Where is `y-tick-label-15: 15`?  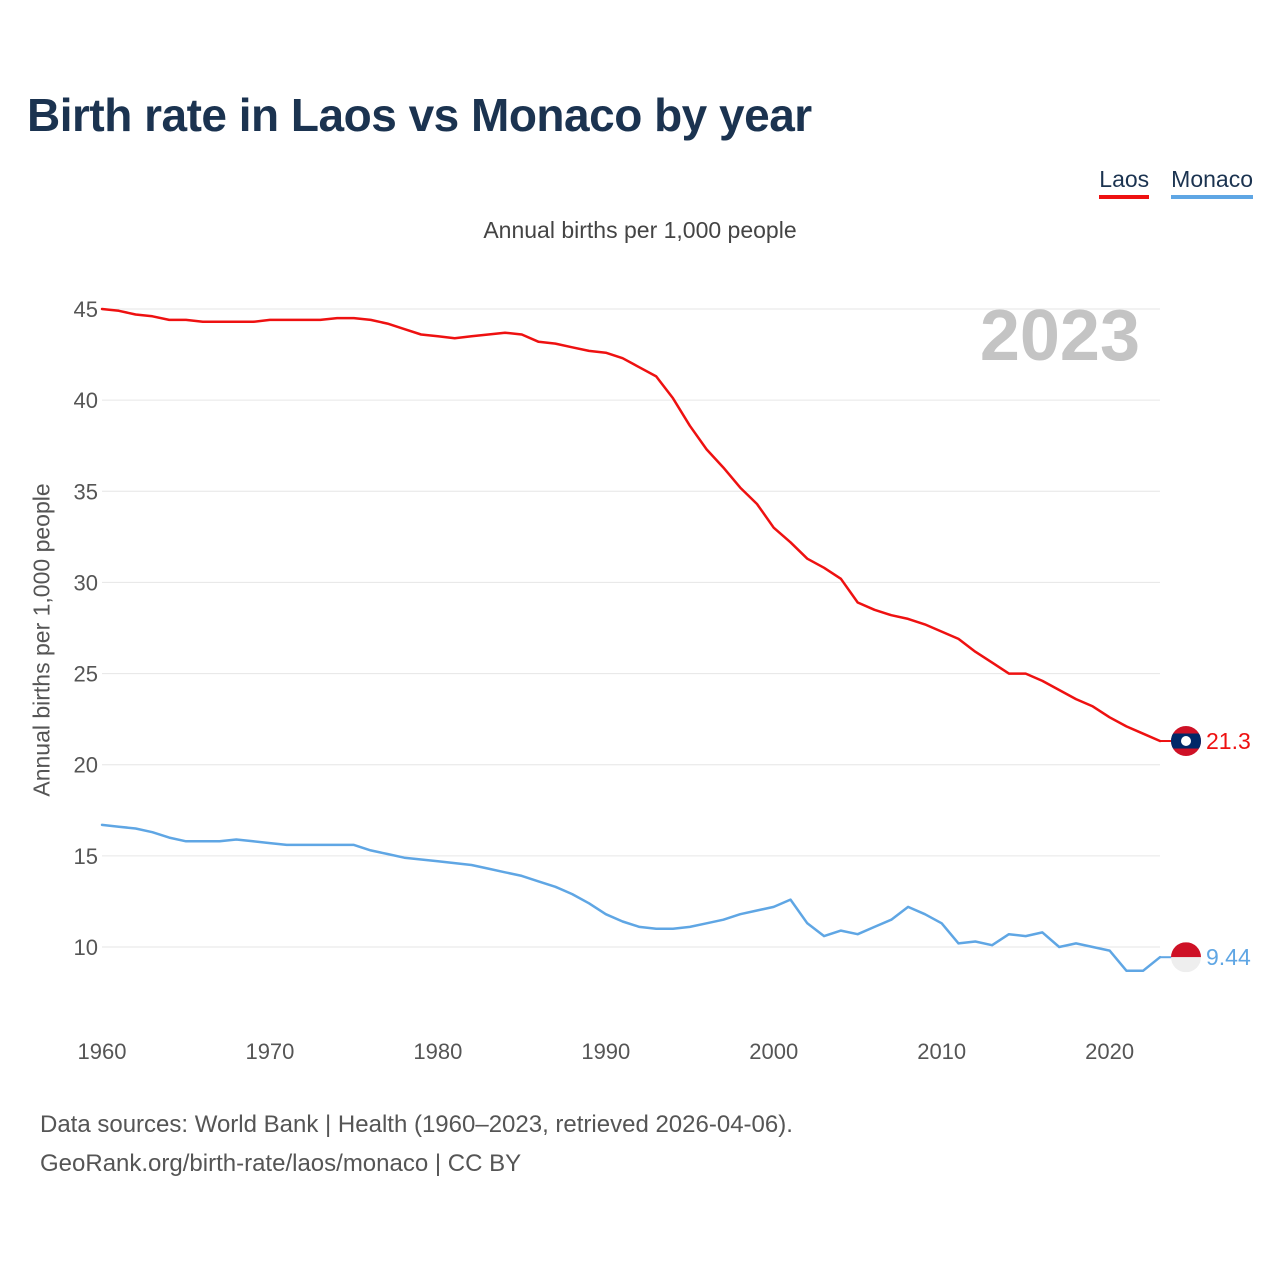 y-tick-label-15: 15 is located at coordinates (86, 856).